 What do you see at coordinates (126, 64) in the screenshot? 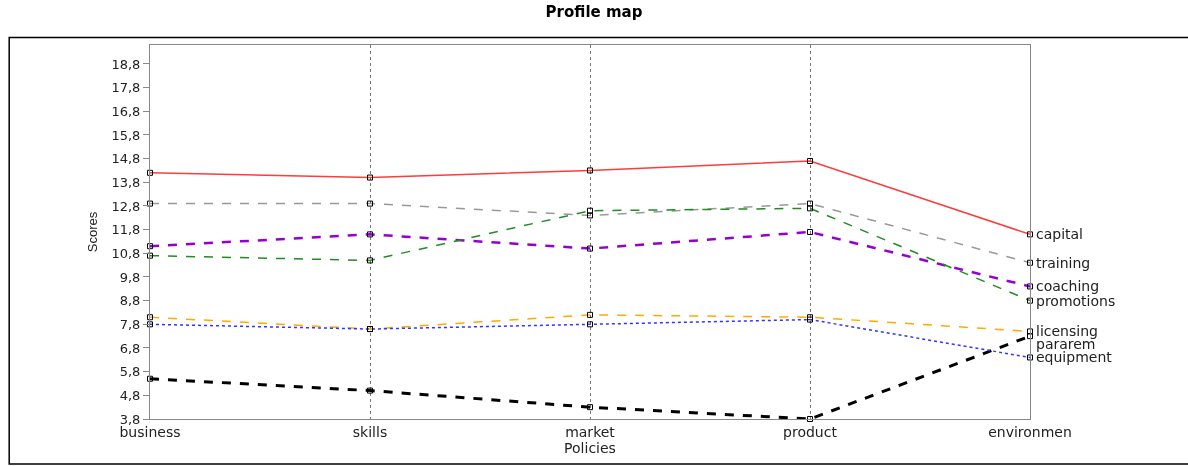
I see `y-tick-label: 18,8` at bounding box center [126, 64].